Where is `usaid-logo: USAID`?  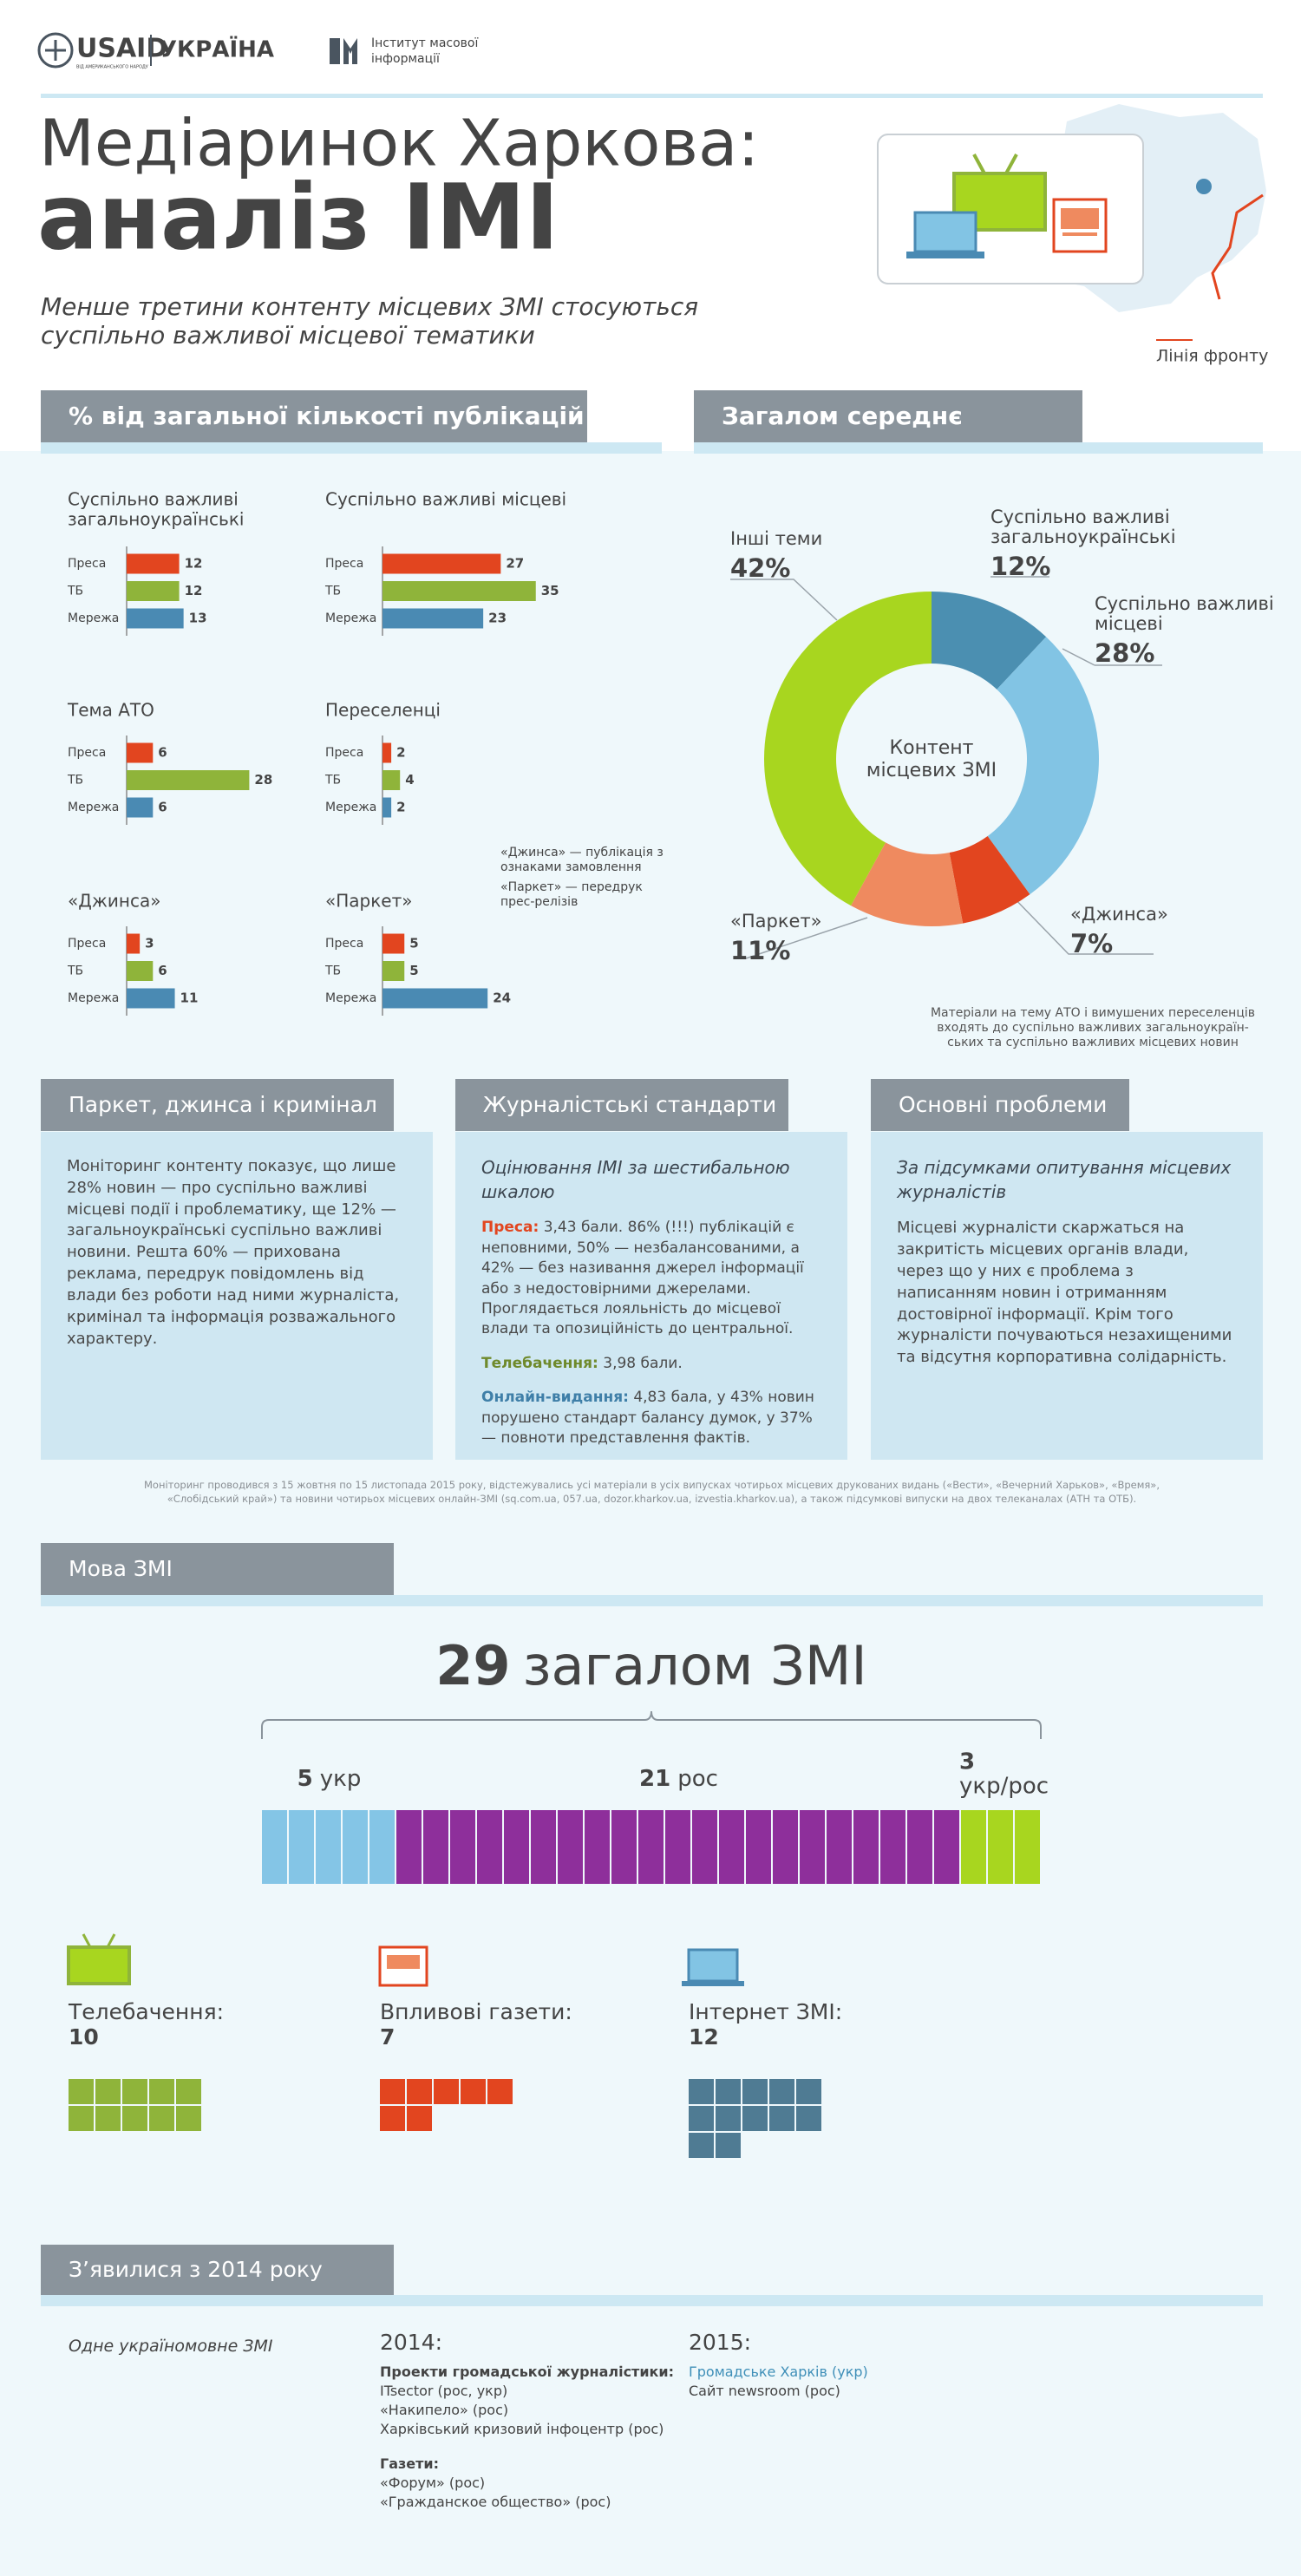
usaid-logo: USAID is located at coordinates (121, 49).